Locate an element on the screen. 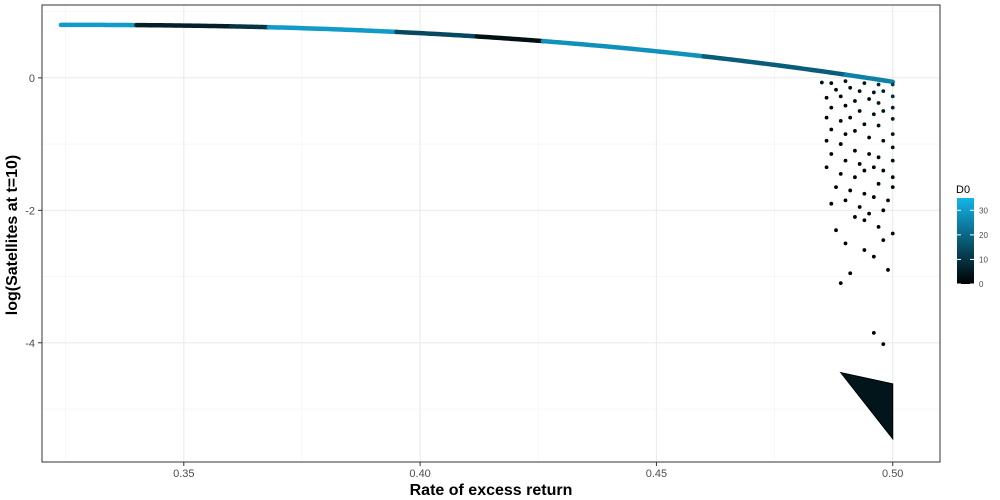 The image size is (1000, 500). legend-tick-label: 20 is located at coordinates (983, 235).